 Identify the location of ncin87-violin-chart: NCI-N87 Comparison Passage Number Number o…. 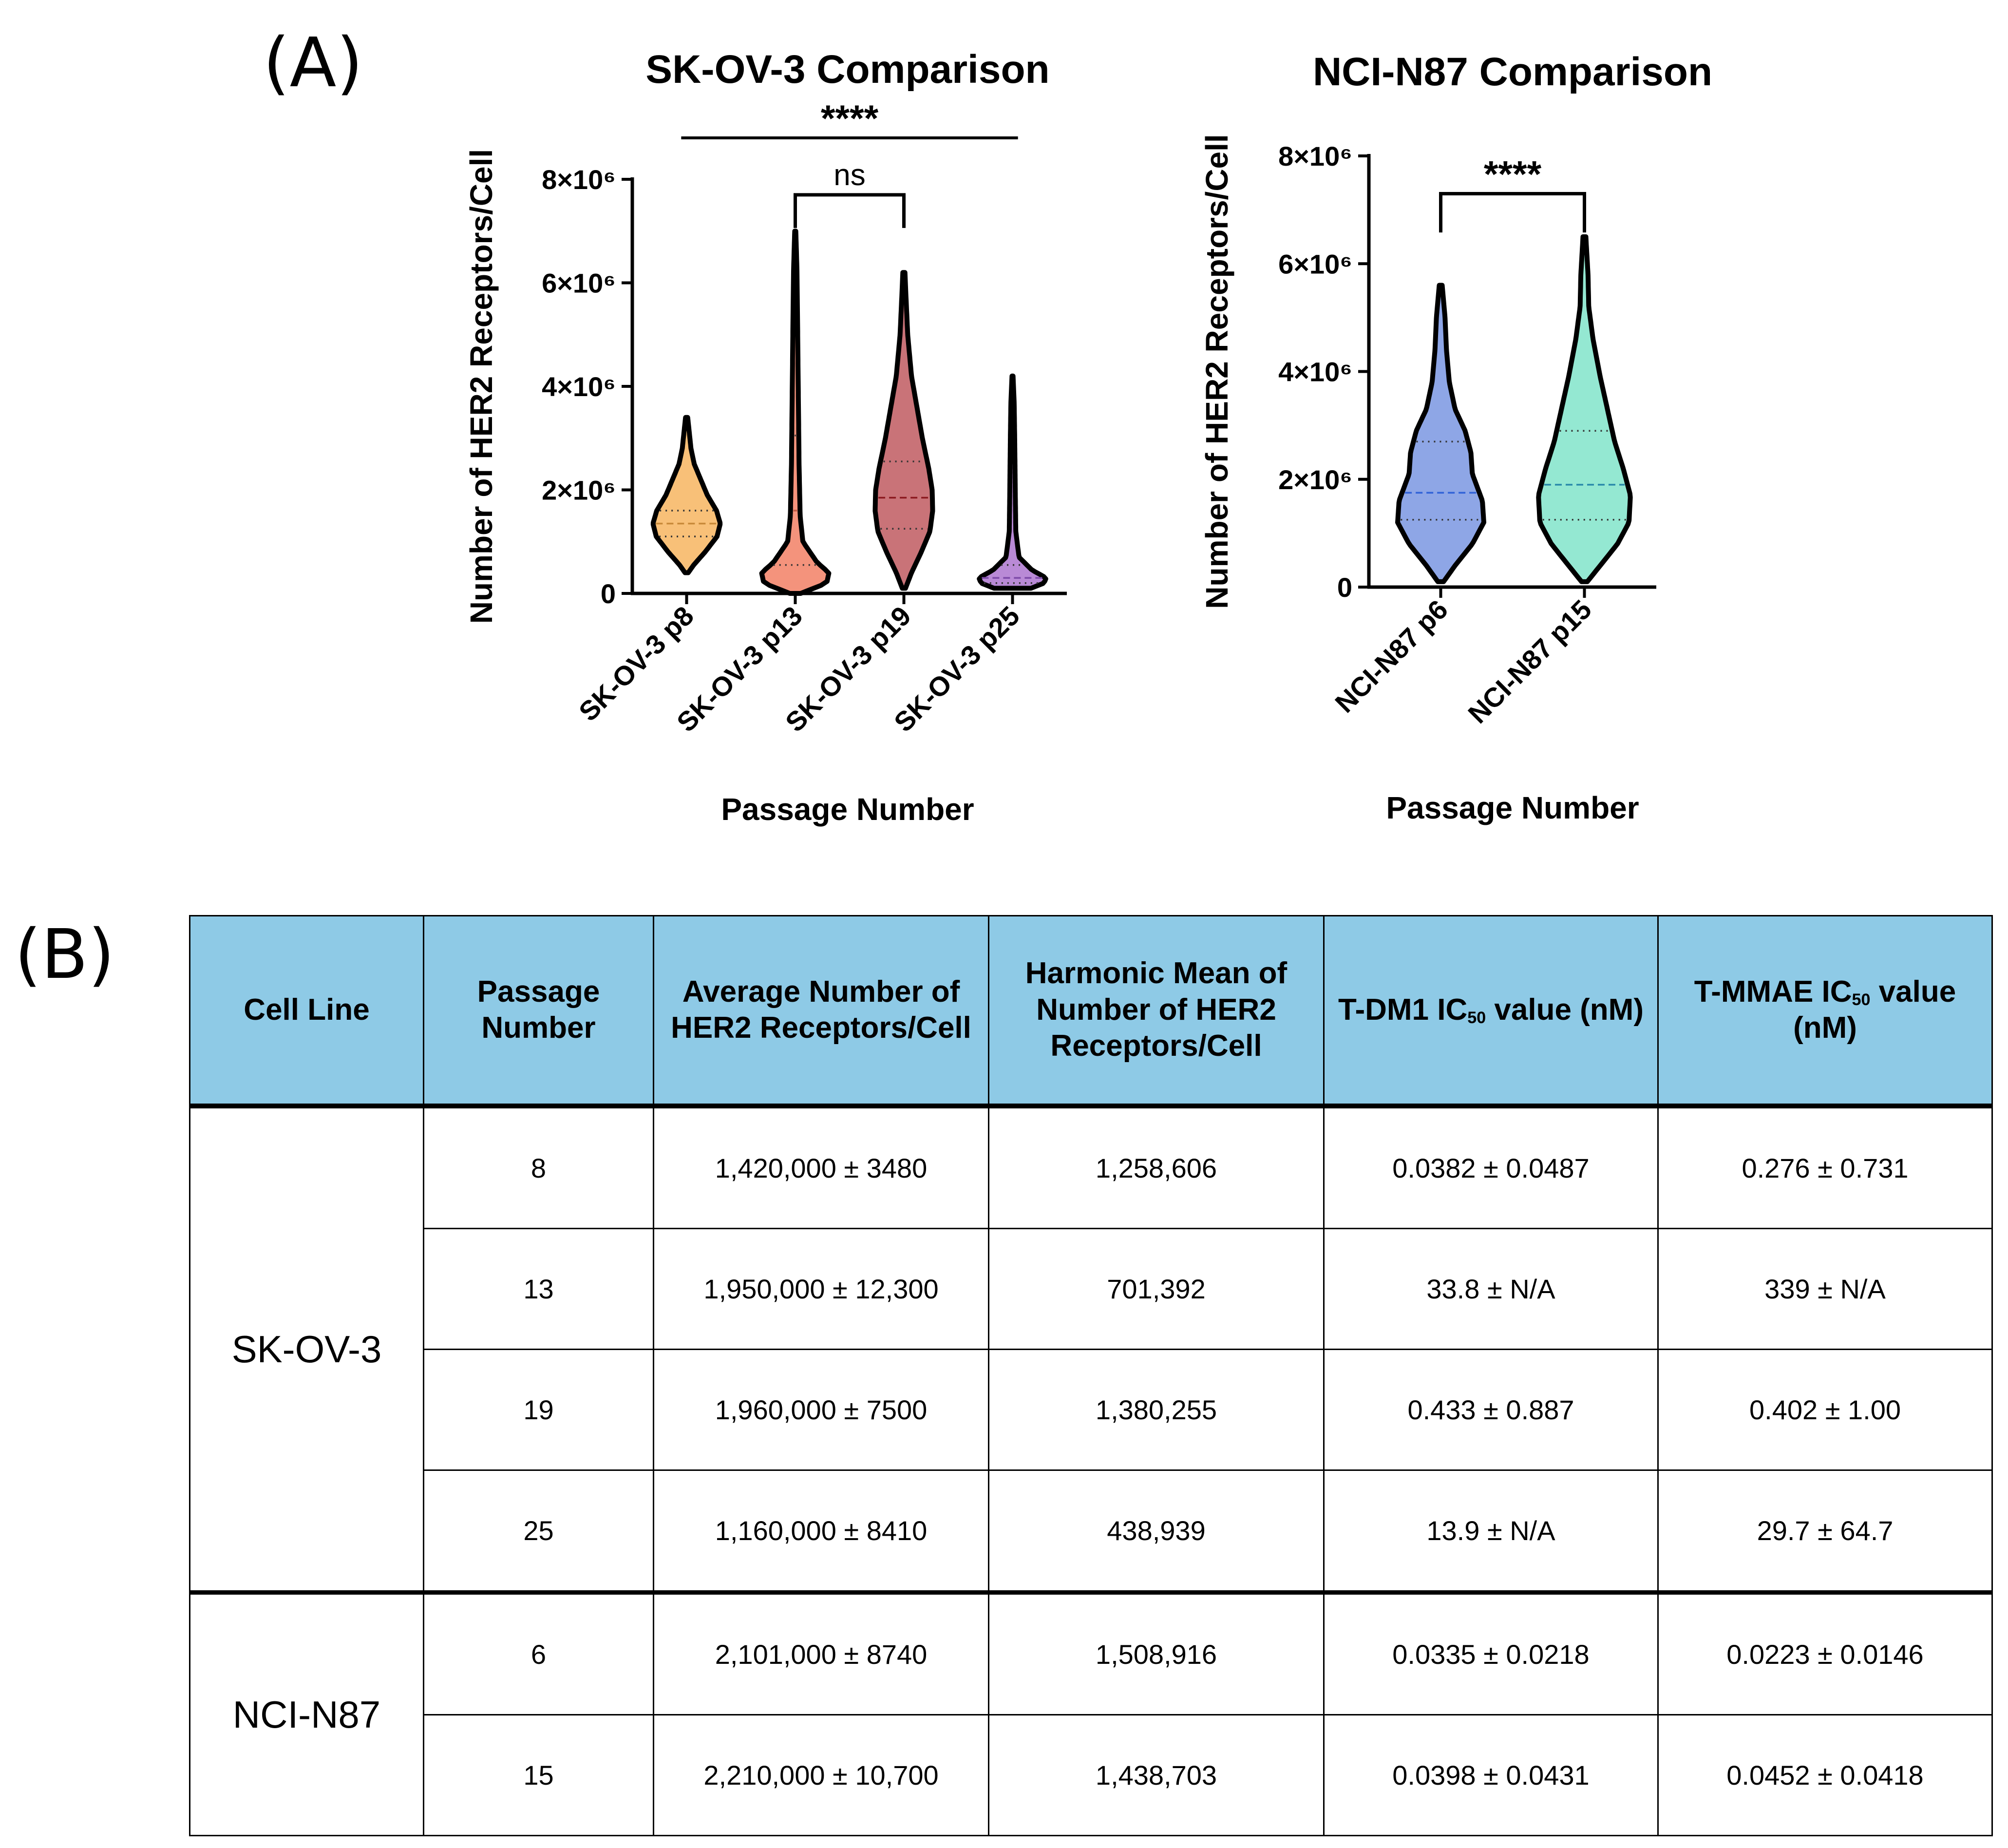
(1456, 438).